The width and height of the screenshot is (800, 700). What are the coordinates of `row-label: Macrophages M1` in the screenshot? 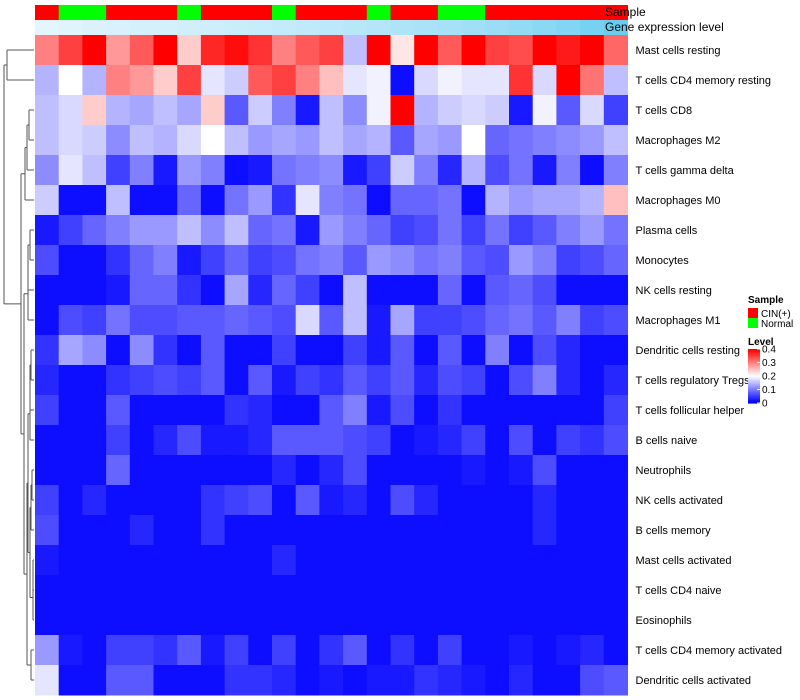 It's located at (678, 321).